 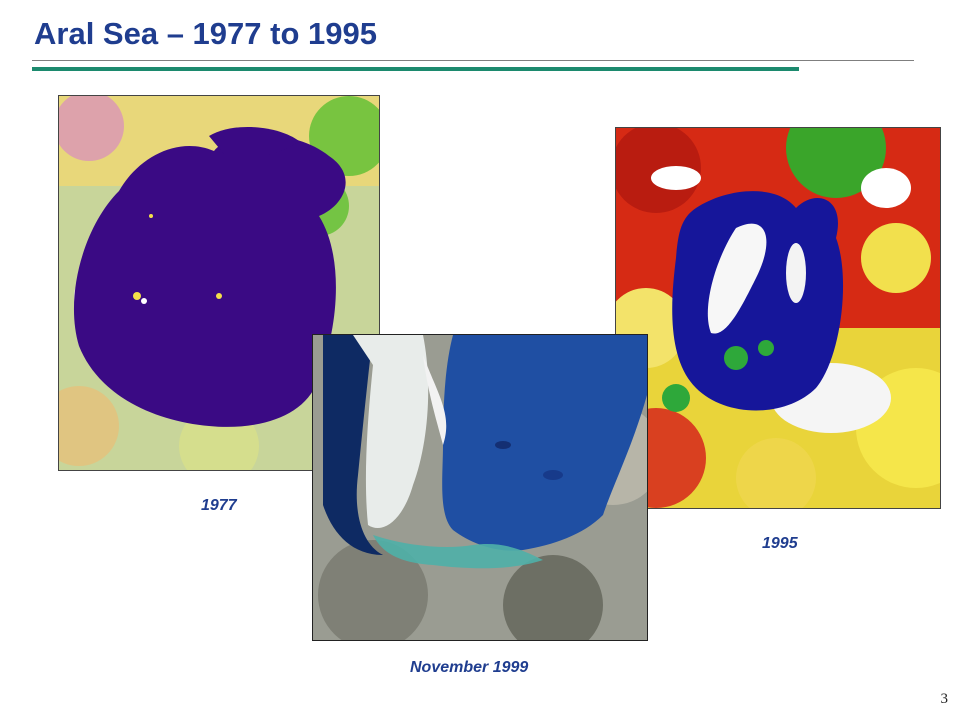 I want to click on page-number: 3, so click(x=944, y=699).